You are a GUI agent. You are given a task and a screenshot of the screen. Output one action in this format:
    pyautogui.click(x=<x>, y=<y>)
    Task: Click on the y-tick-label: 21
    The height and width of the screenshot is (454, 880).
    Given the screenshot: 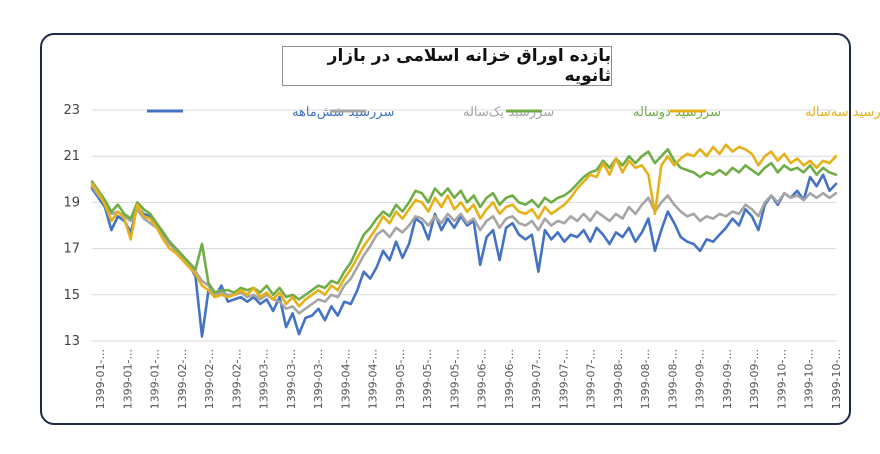 What is the action you would take?
    pyautogui.click(x=71, y=156)
    